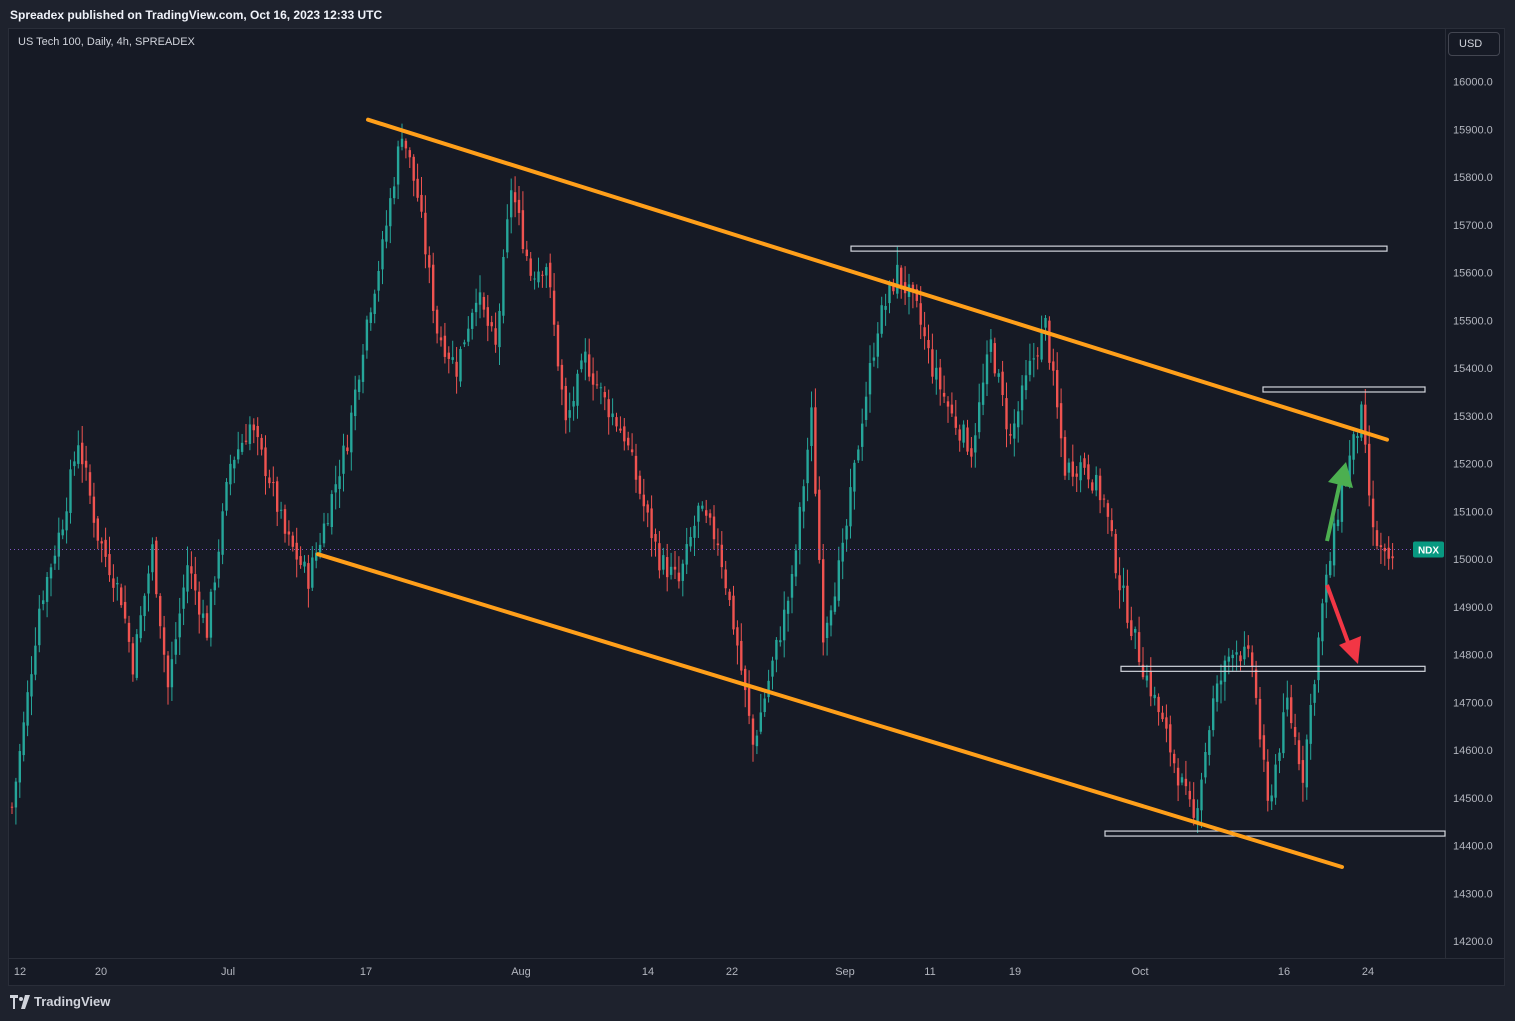  I want to click on arrow-up-head, so click(1340, 475).